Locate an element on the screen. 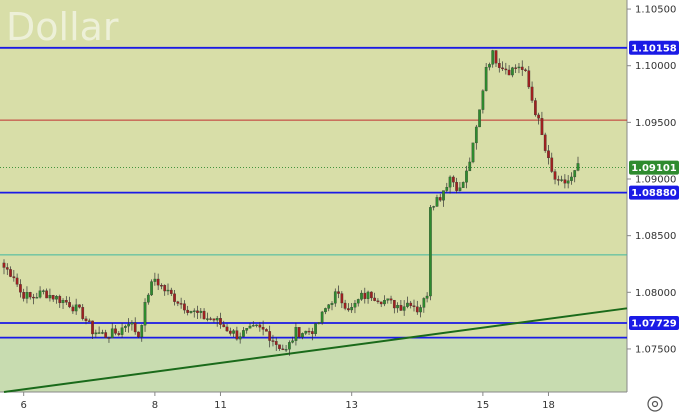 The width and height of the screenshot is (680, 418). price-tag-1.10158 is located at coordinates (654, 47).